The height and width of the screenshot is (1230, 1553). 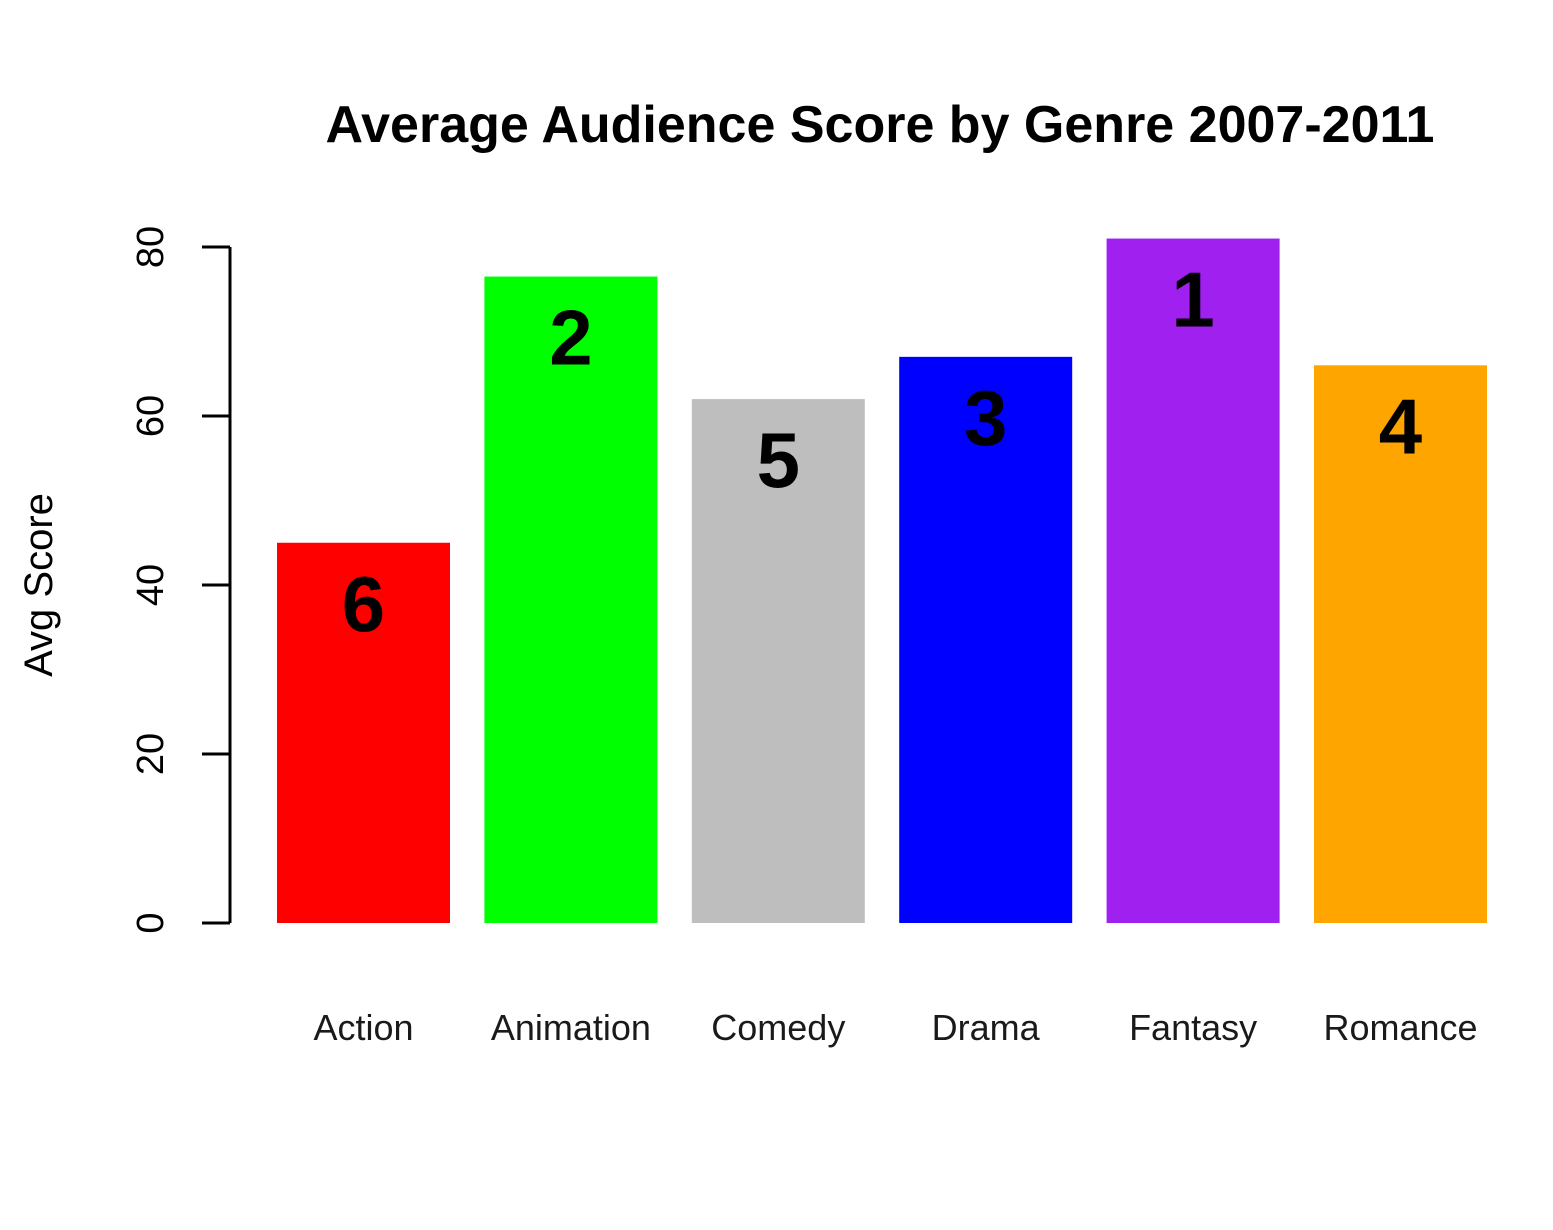 I want to click on bar-action, so click(x=363, y=732).